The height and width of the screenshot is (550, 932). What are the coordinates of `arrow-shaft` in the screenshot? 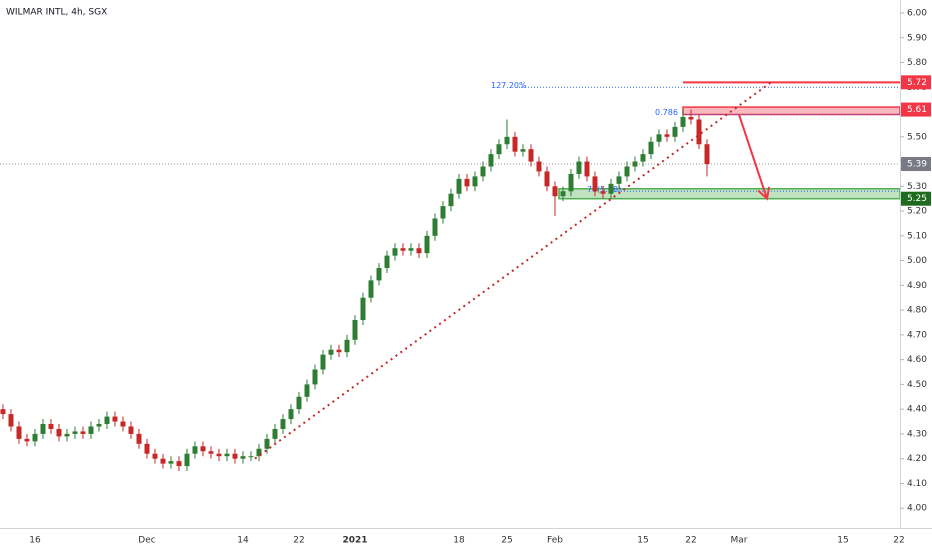 It's located at (753, 157).